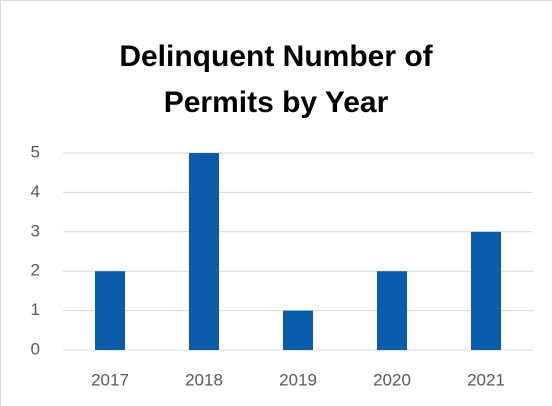 The image size is (552, 406). Describe the element at coordinates (35, 348) in the screenshot. I see `y-tick-label: 0` at that location.